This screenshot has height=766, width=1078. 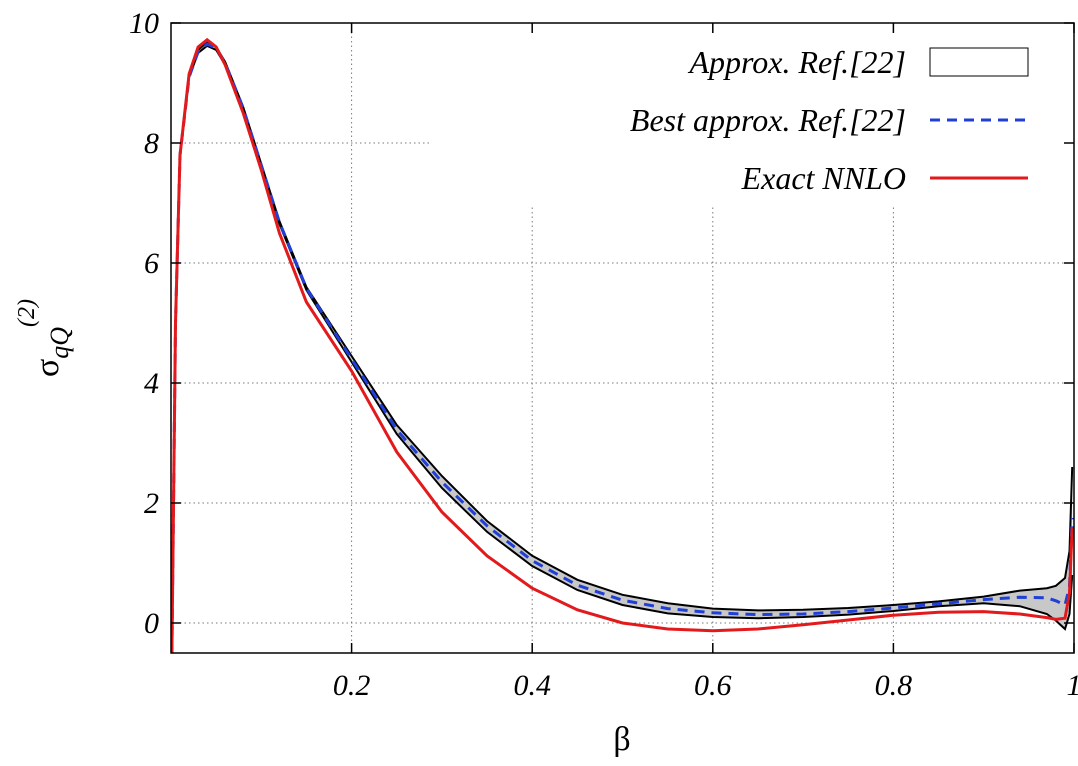 I want to click on x-tick-label: 0.4, so click(x=532, y=685).